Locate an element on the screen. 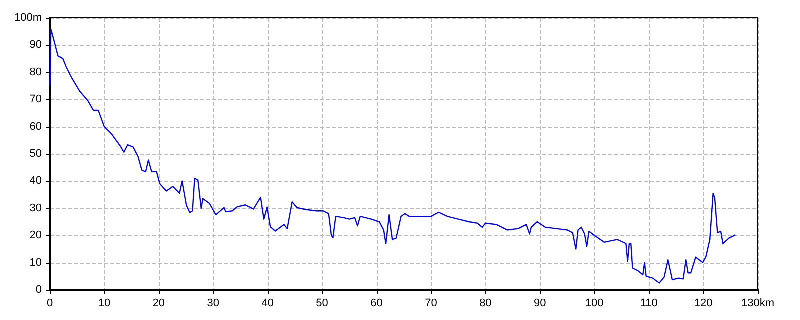  x-tick-label: 120 is located at coordinates (703, 304).